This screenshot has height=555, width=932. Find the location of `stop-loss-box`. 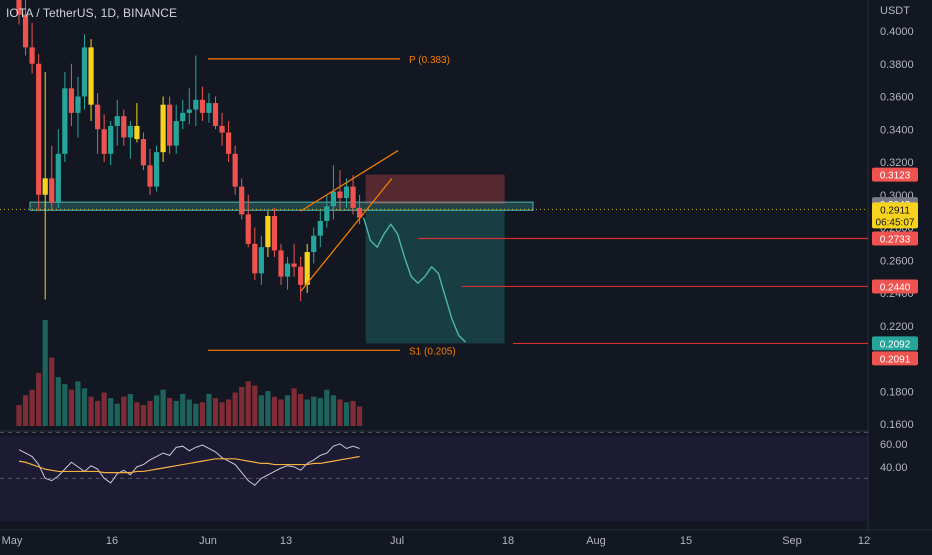

stop-loss-box is located at coordinates (435, 189).